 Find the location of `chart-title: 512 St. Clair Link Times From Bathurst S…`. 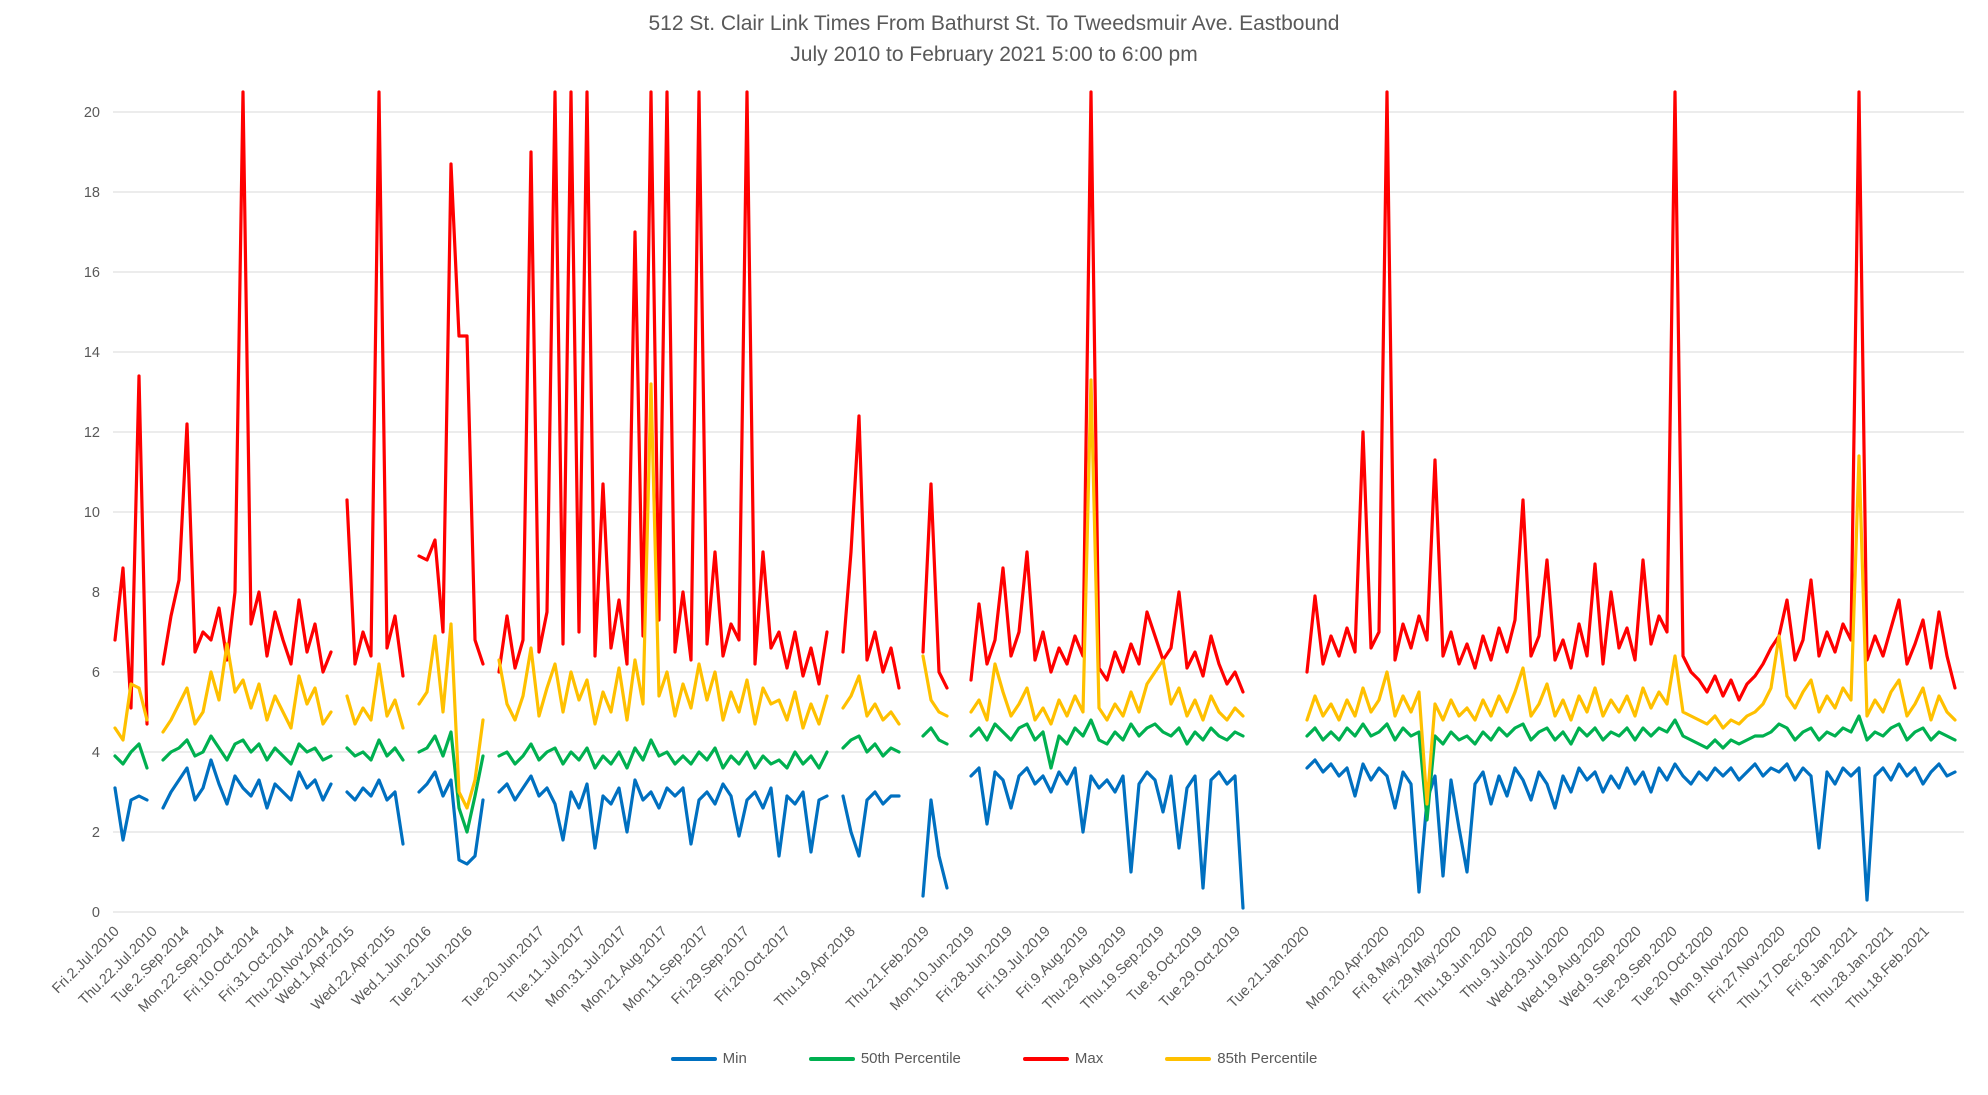

chart-title: 512 St. Clair Link Times From Bathurst S… is located at coordinates (994, 23).